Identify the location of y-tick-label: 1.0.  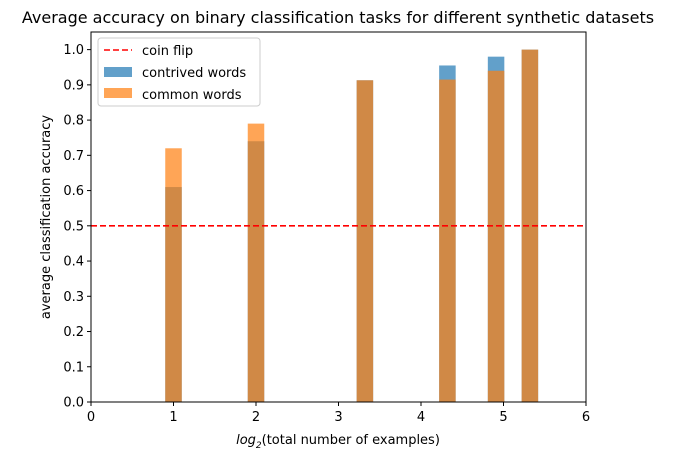
(73, 50).